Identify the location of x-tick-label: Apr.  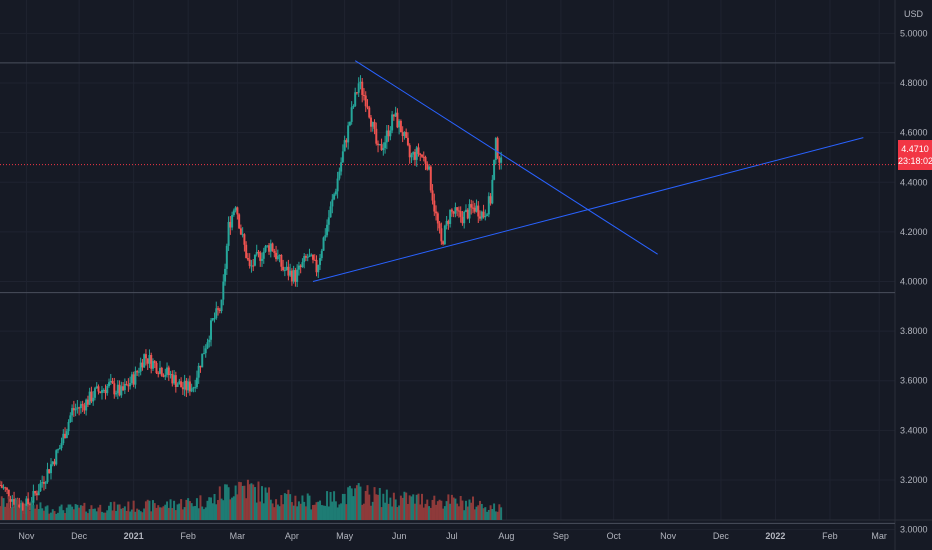
(292, 536).